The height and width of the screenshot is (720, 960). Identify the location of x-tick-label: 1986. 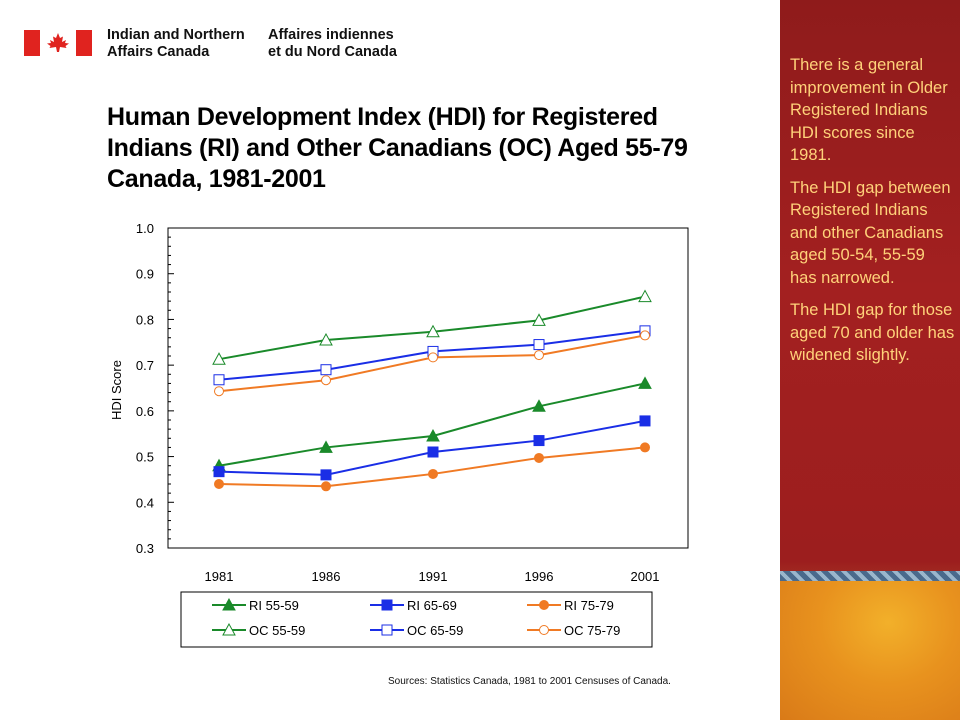
(326, 576).